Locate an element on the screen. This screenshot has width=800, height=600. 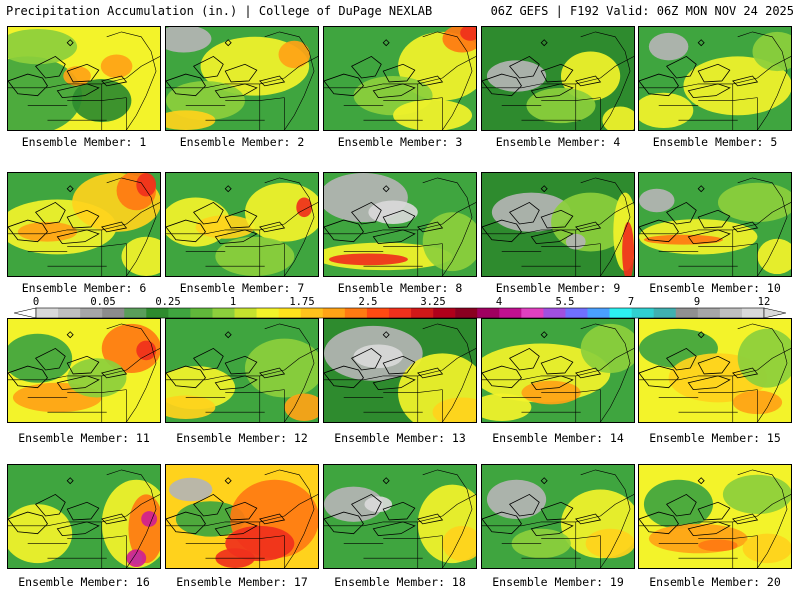
ensemble-member-label: Ensemble Member: 1 is located at coordinates (84, 142).